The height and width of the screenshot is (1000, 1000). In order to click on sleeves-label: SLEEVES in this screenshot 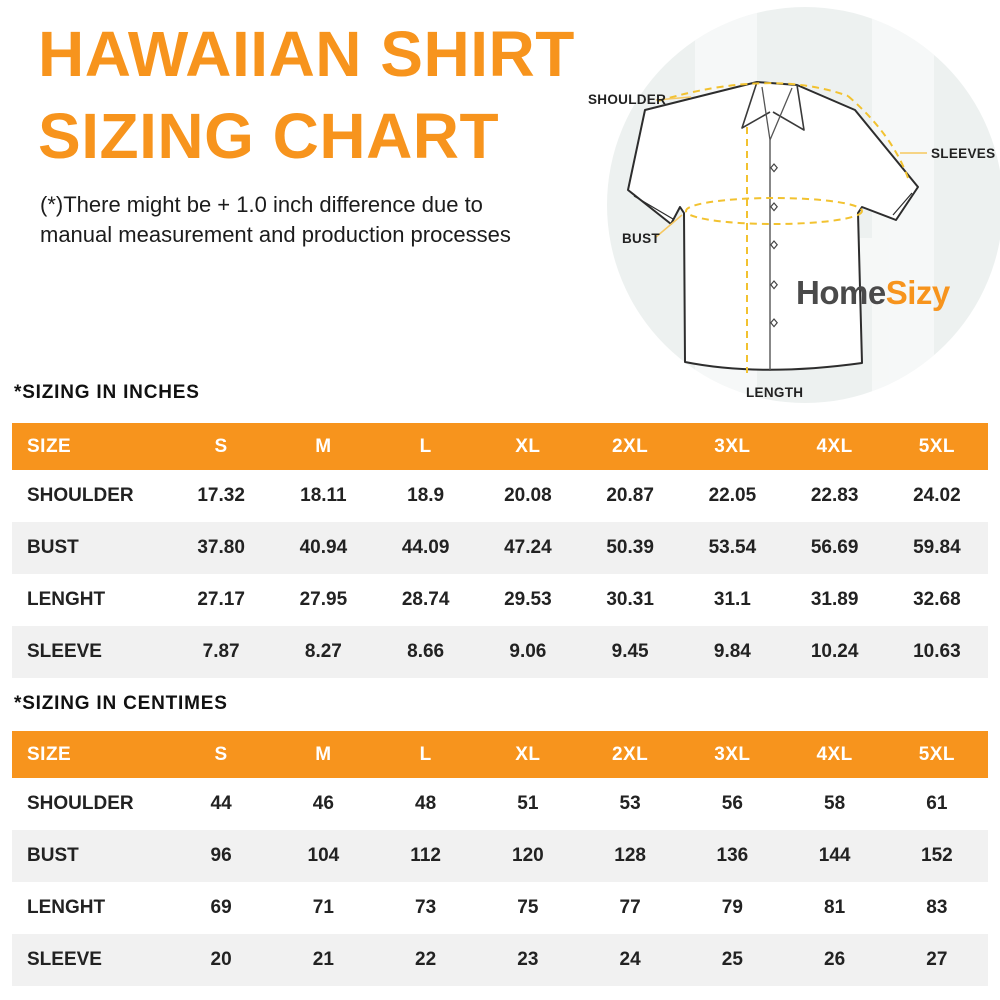, I will do `click(963, 153)`.